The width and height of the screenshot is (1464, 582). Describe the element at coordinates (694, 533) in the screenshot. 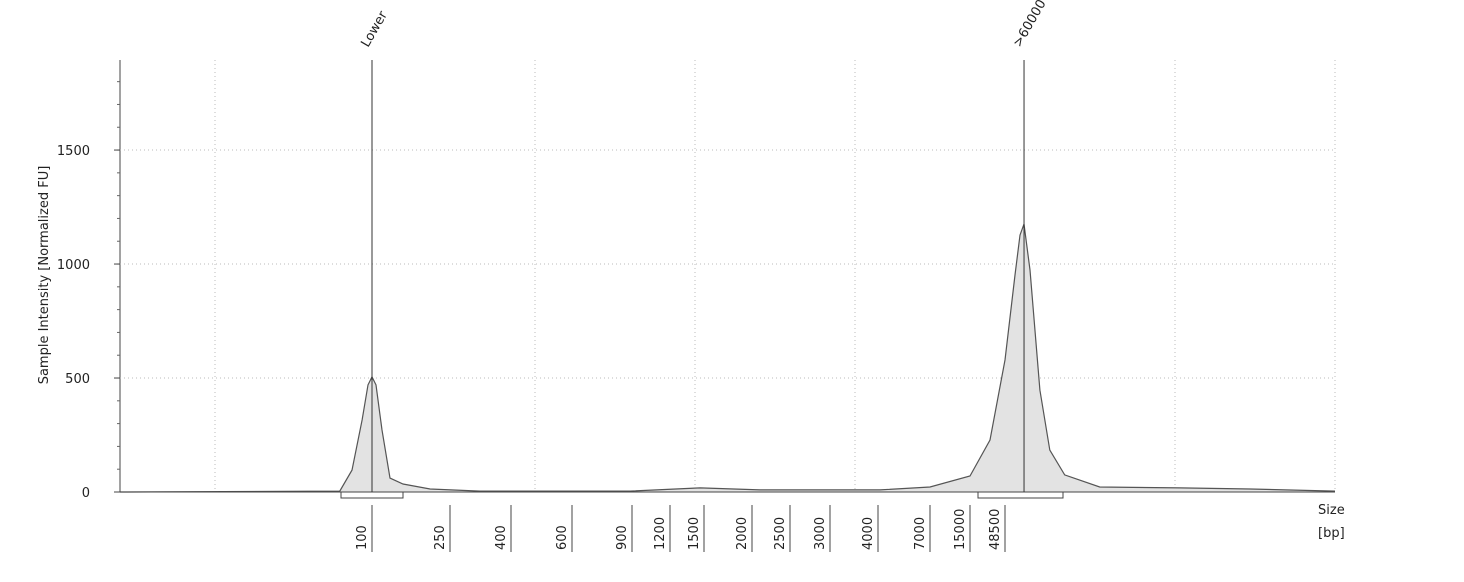

I see `x-tick-label: 1500` at that location.